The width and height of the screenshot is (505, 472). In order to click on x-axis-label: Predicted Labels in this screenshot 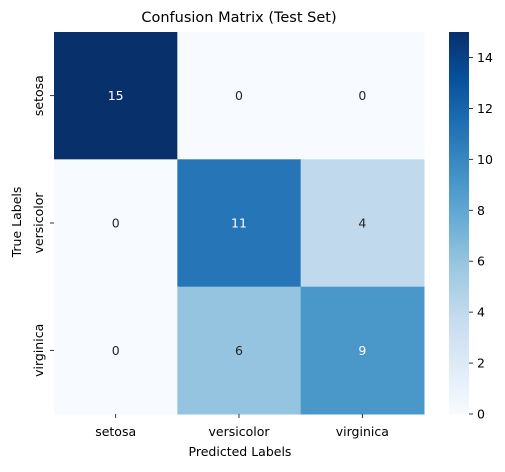, I will do `click(240, 451)`.